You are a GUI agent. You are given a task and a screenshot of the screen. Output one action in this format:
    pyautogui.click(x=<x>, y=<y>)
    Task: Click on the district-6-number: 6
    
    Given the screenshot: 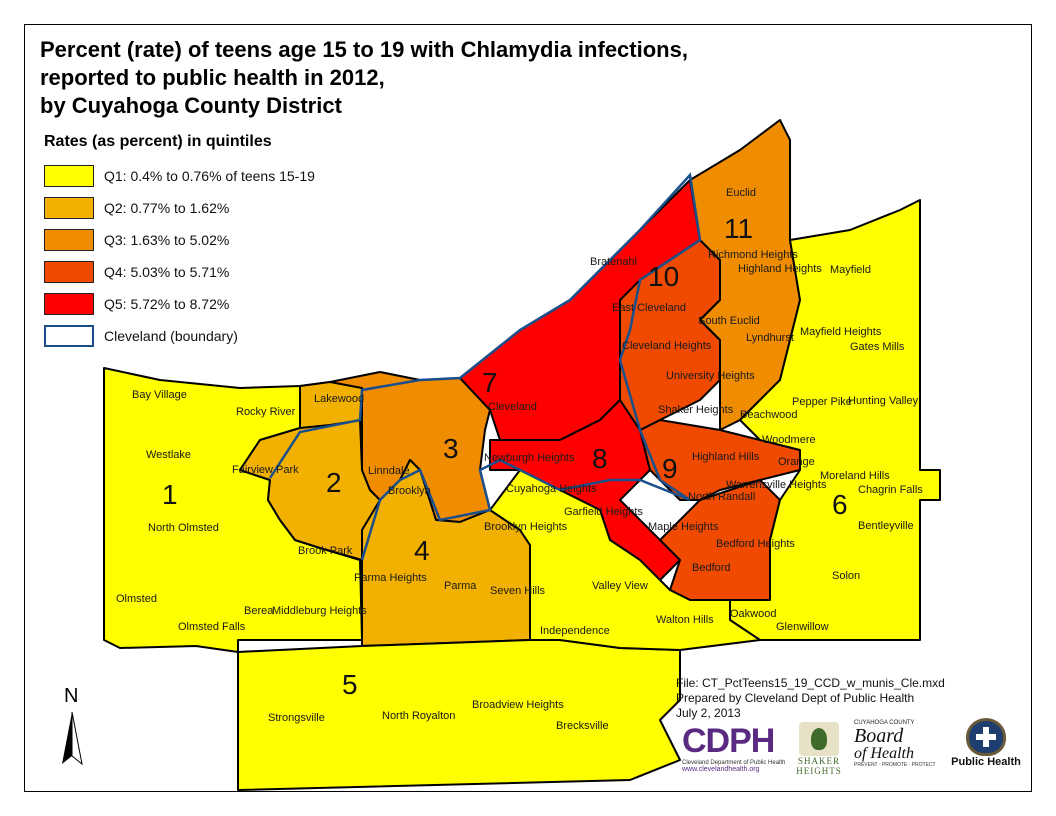 What is the action you would take?
    pyautogui.click(x=840, y=504)
    